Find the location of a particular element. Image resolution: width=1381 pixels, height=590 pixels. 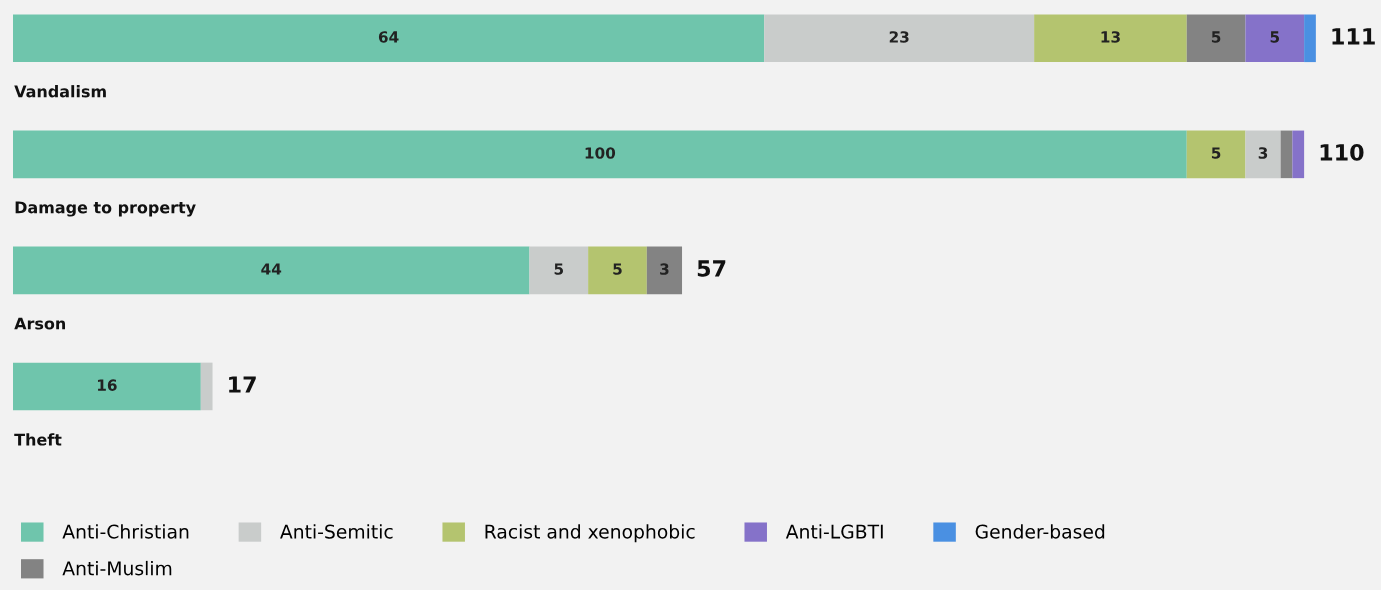

total-label: 111 is located at coordinates (1353, 36).